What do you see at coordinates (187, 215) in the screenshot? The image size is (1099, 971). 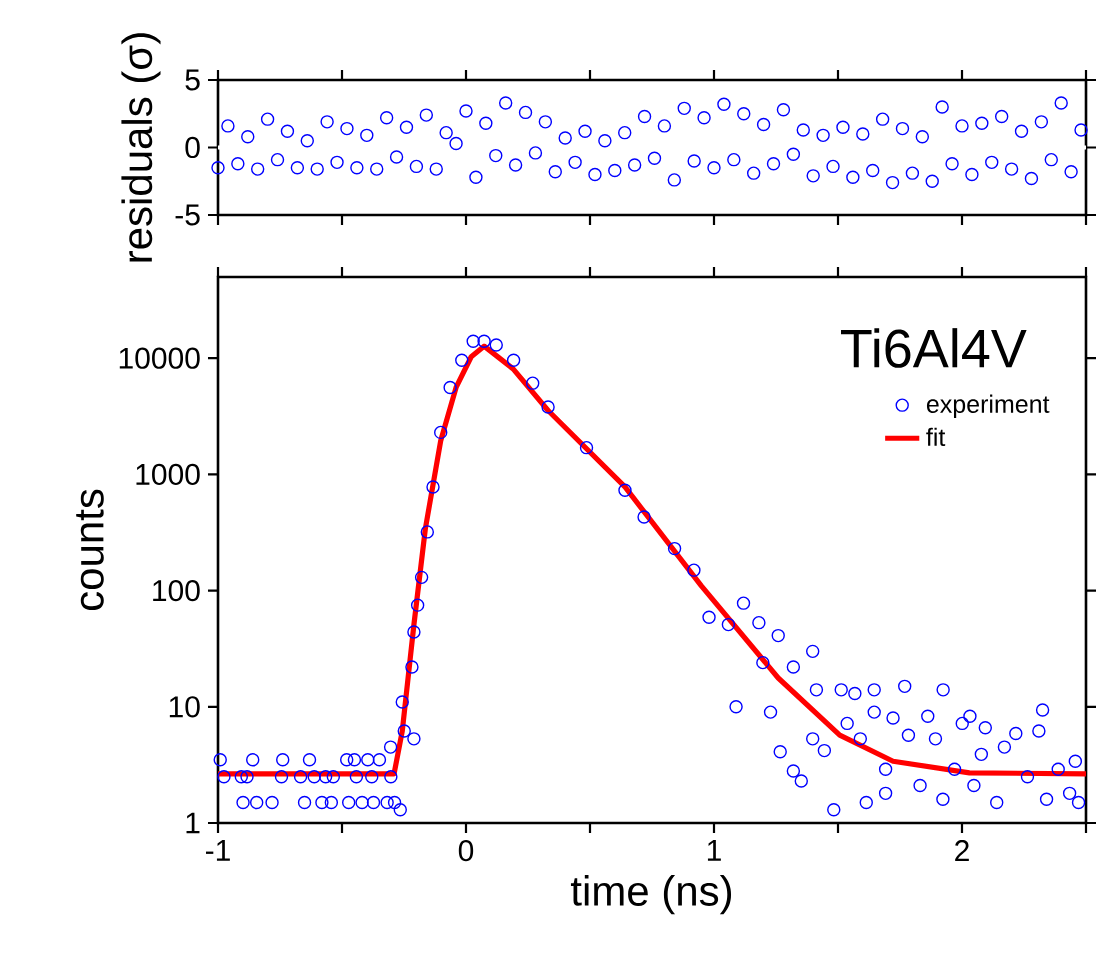 I see `y-tick-label: -5` at bounding box center [187, 215].